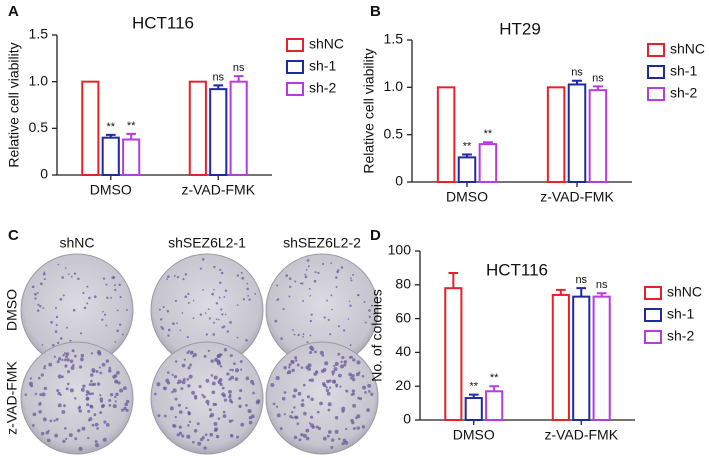 Image resolution: width=709 pixels, height=458 pixels. Describe the element at coordinates (207, 243) in the screenshot. I see `column-label: shSEZ6L2-1` at that location.